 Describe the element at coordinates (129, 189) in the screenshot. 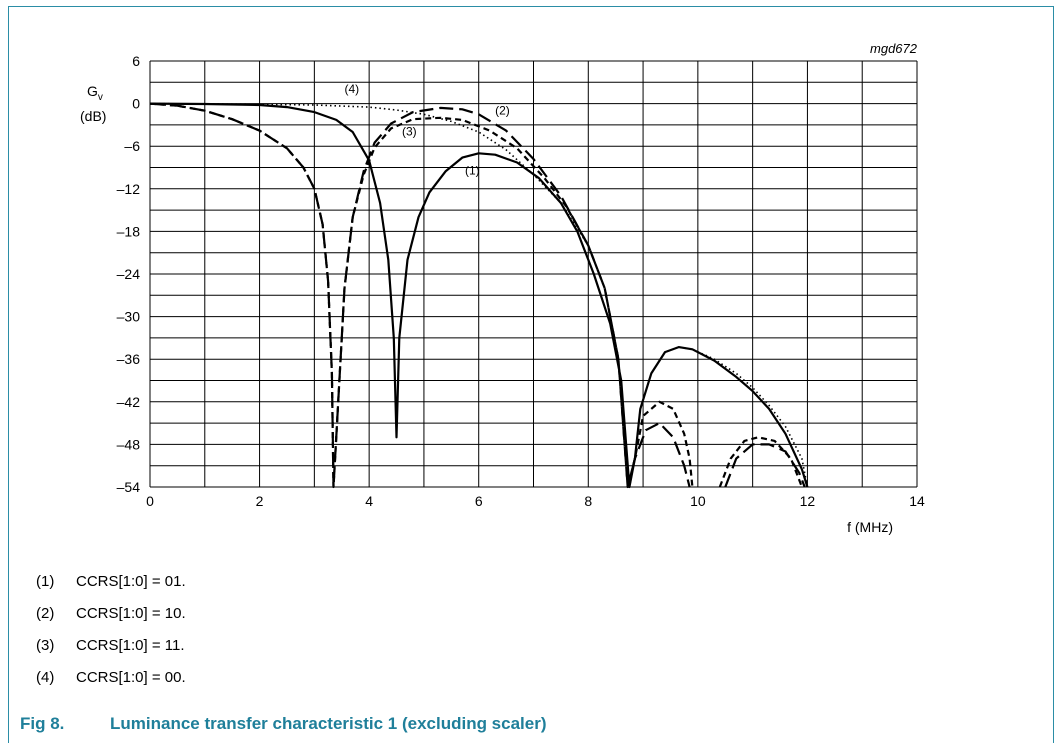

I see `y-tick-label: –12` at that location.